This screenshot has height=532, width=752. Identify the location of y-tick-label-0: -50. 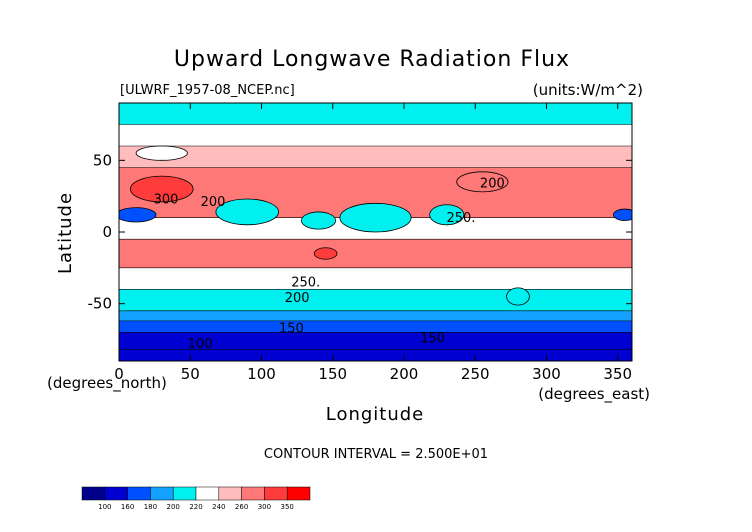
(100, 304).